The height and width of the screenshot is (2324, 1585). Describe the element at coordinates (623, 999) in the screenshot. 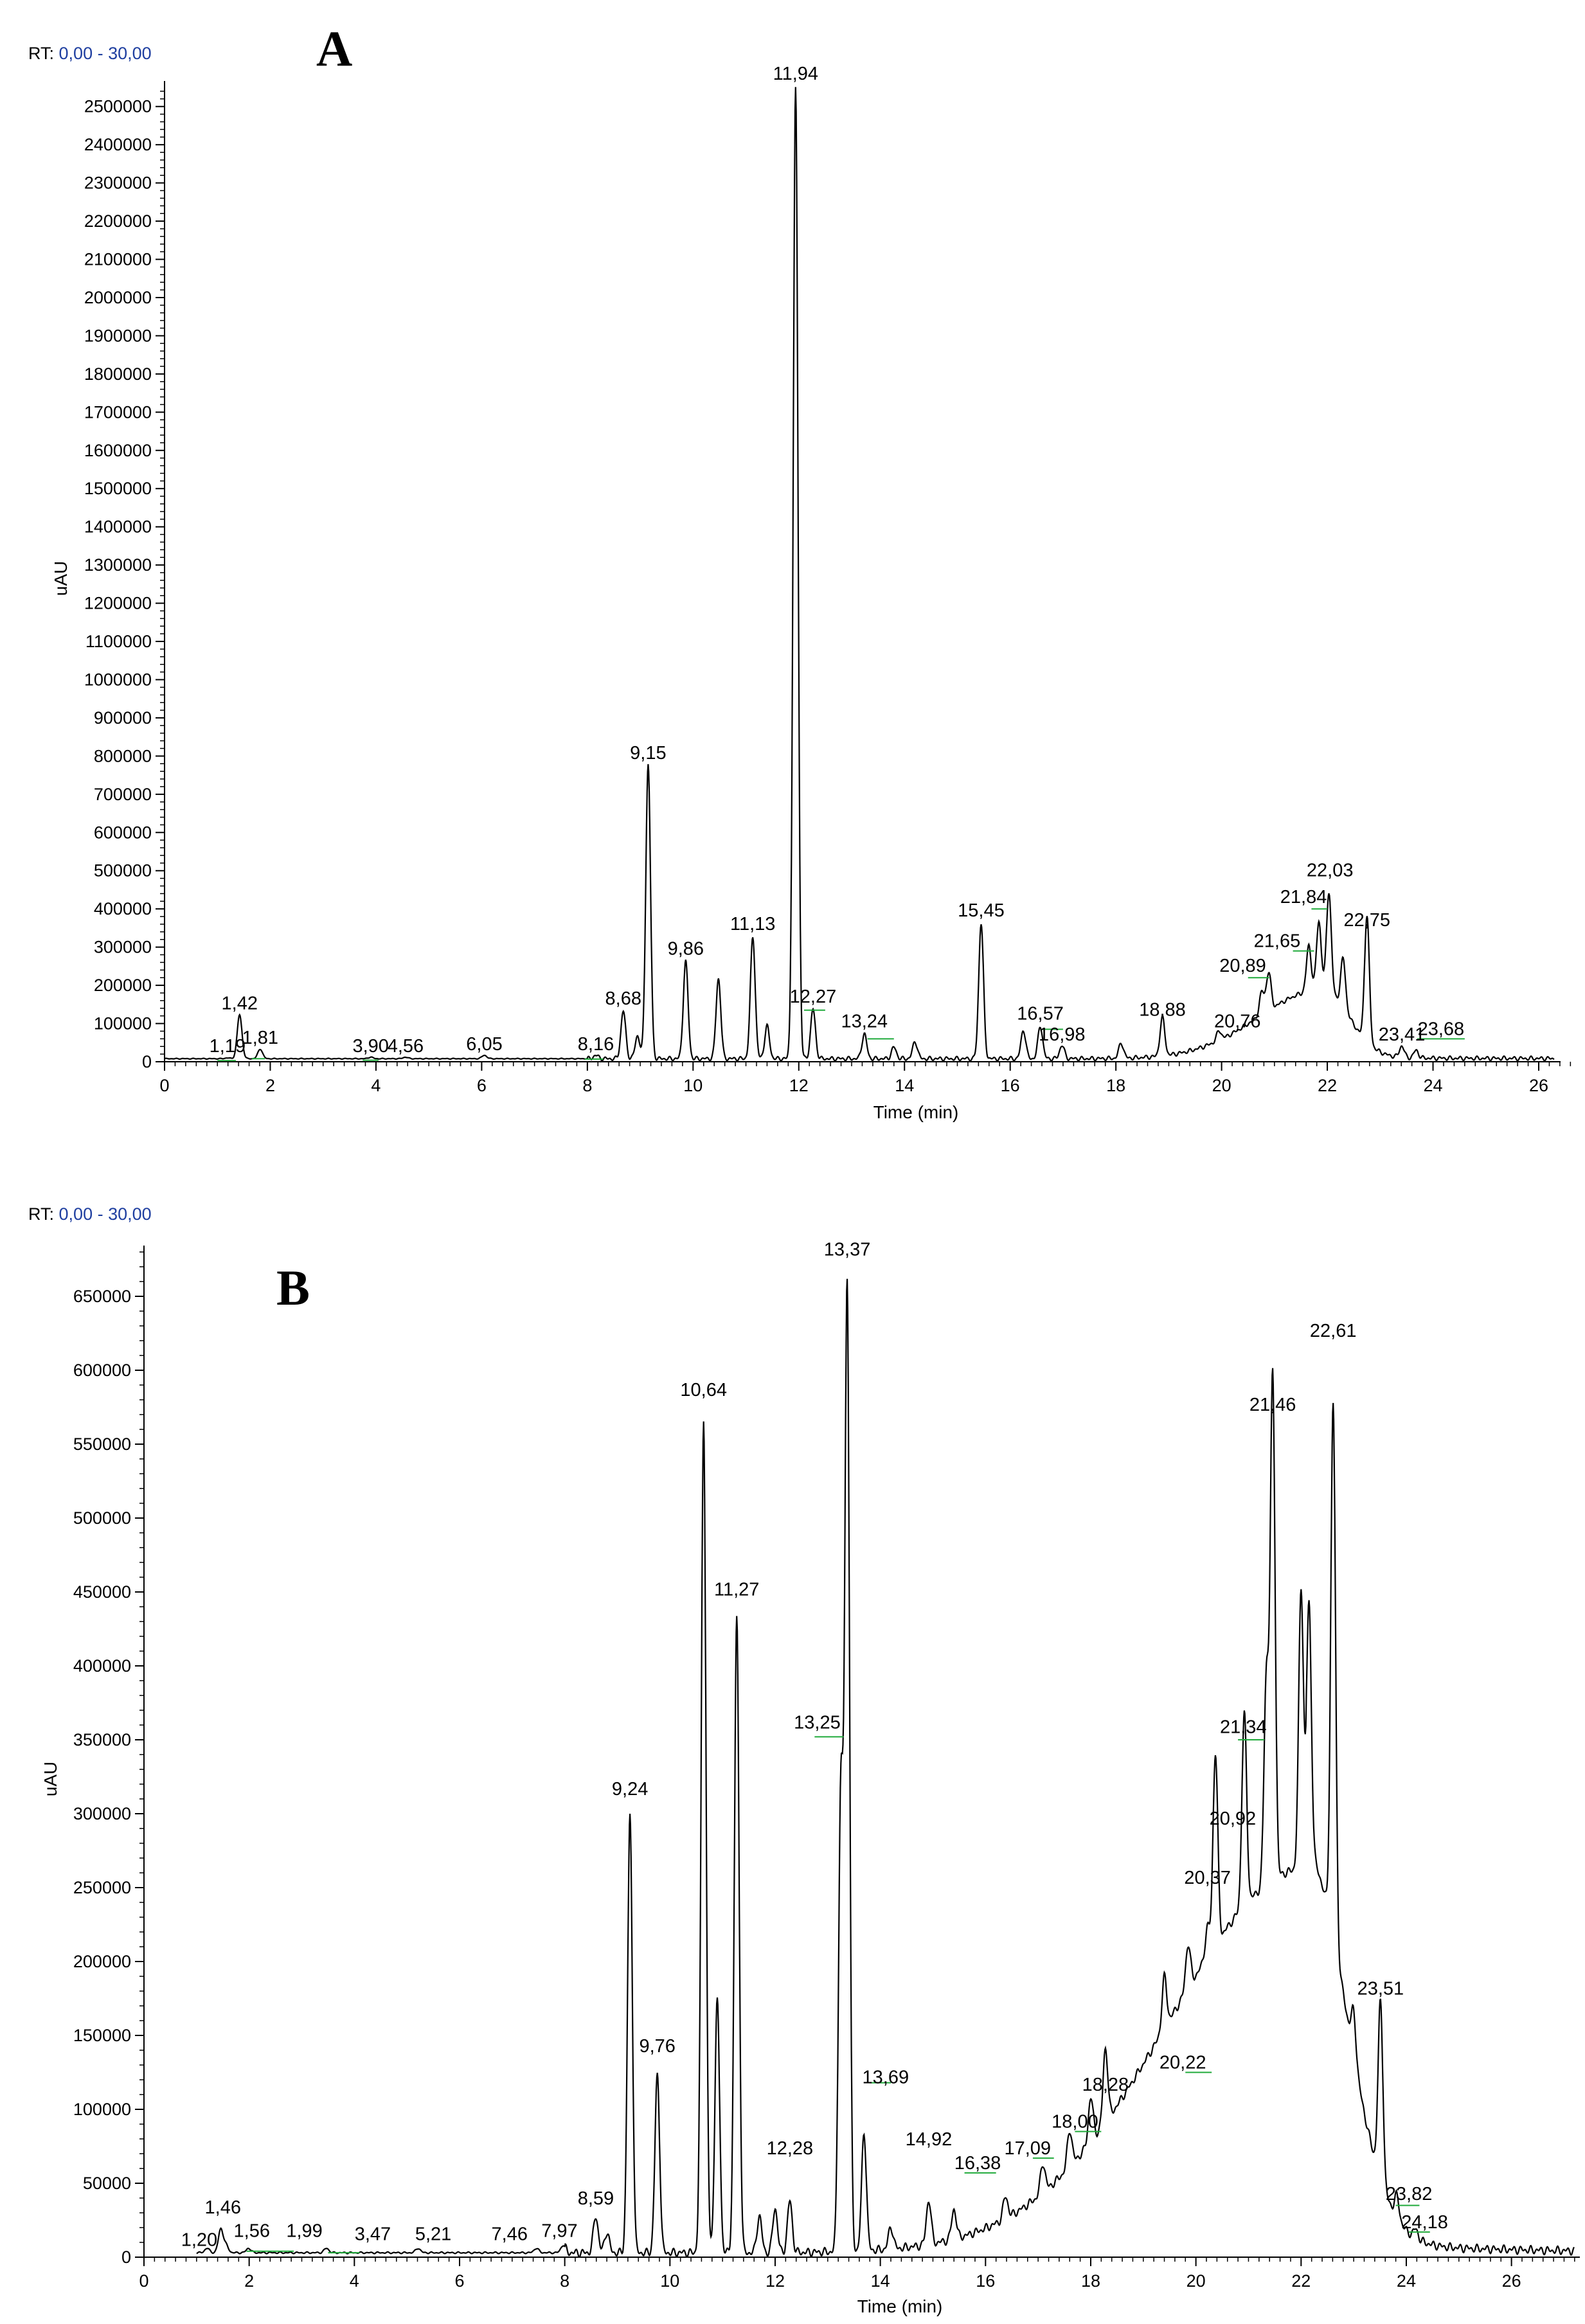

I see `peak-label: 8,68` at that location.